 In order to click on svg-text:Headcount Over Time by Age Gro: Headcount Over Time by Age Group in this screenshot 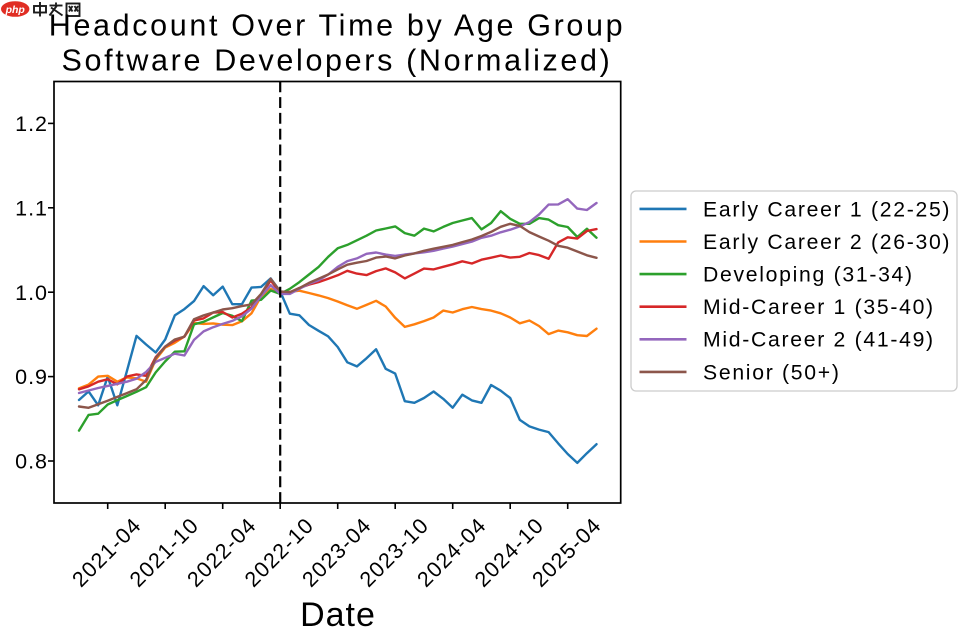, I will do `click(337, 25)`.